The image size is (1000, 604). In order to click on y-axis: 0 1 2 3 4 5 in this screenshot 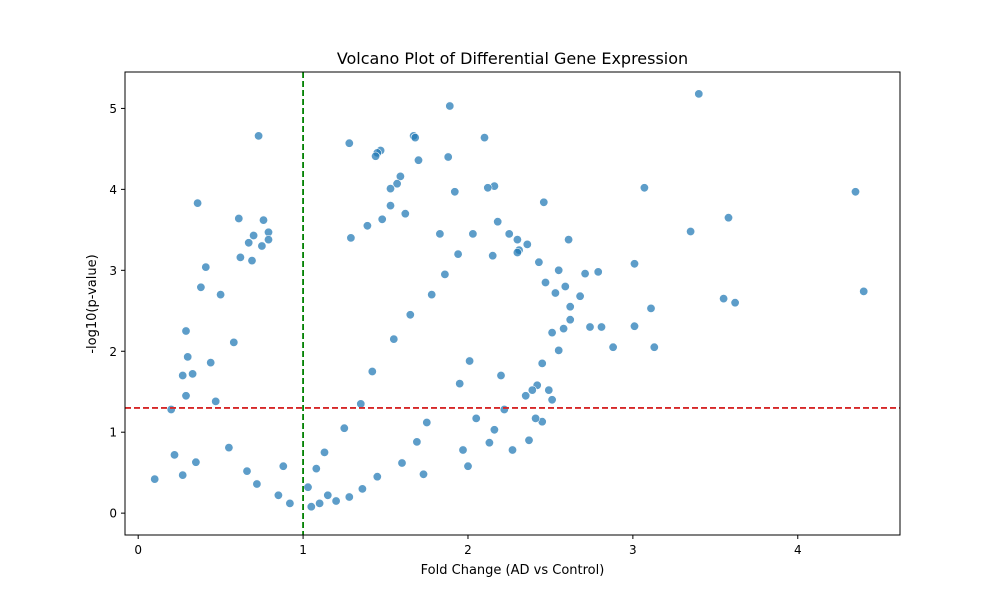, I will do `click(117, 311)`.